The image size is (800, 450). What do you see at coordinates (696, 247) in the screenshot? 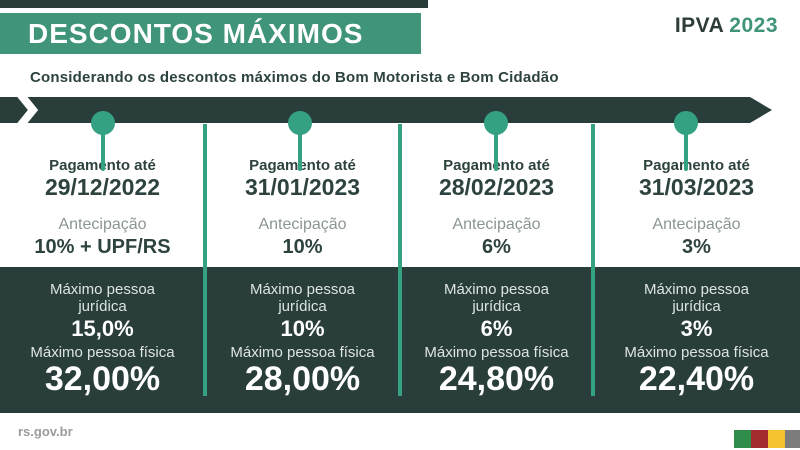
I see `anticipation-value: 3%` at bounding box center [696, 247].